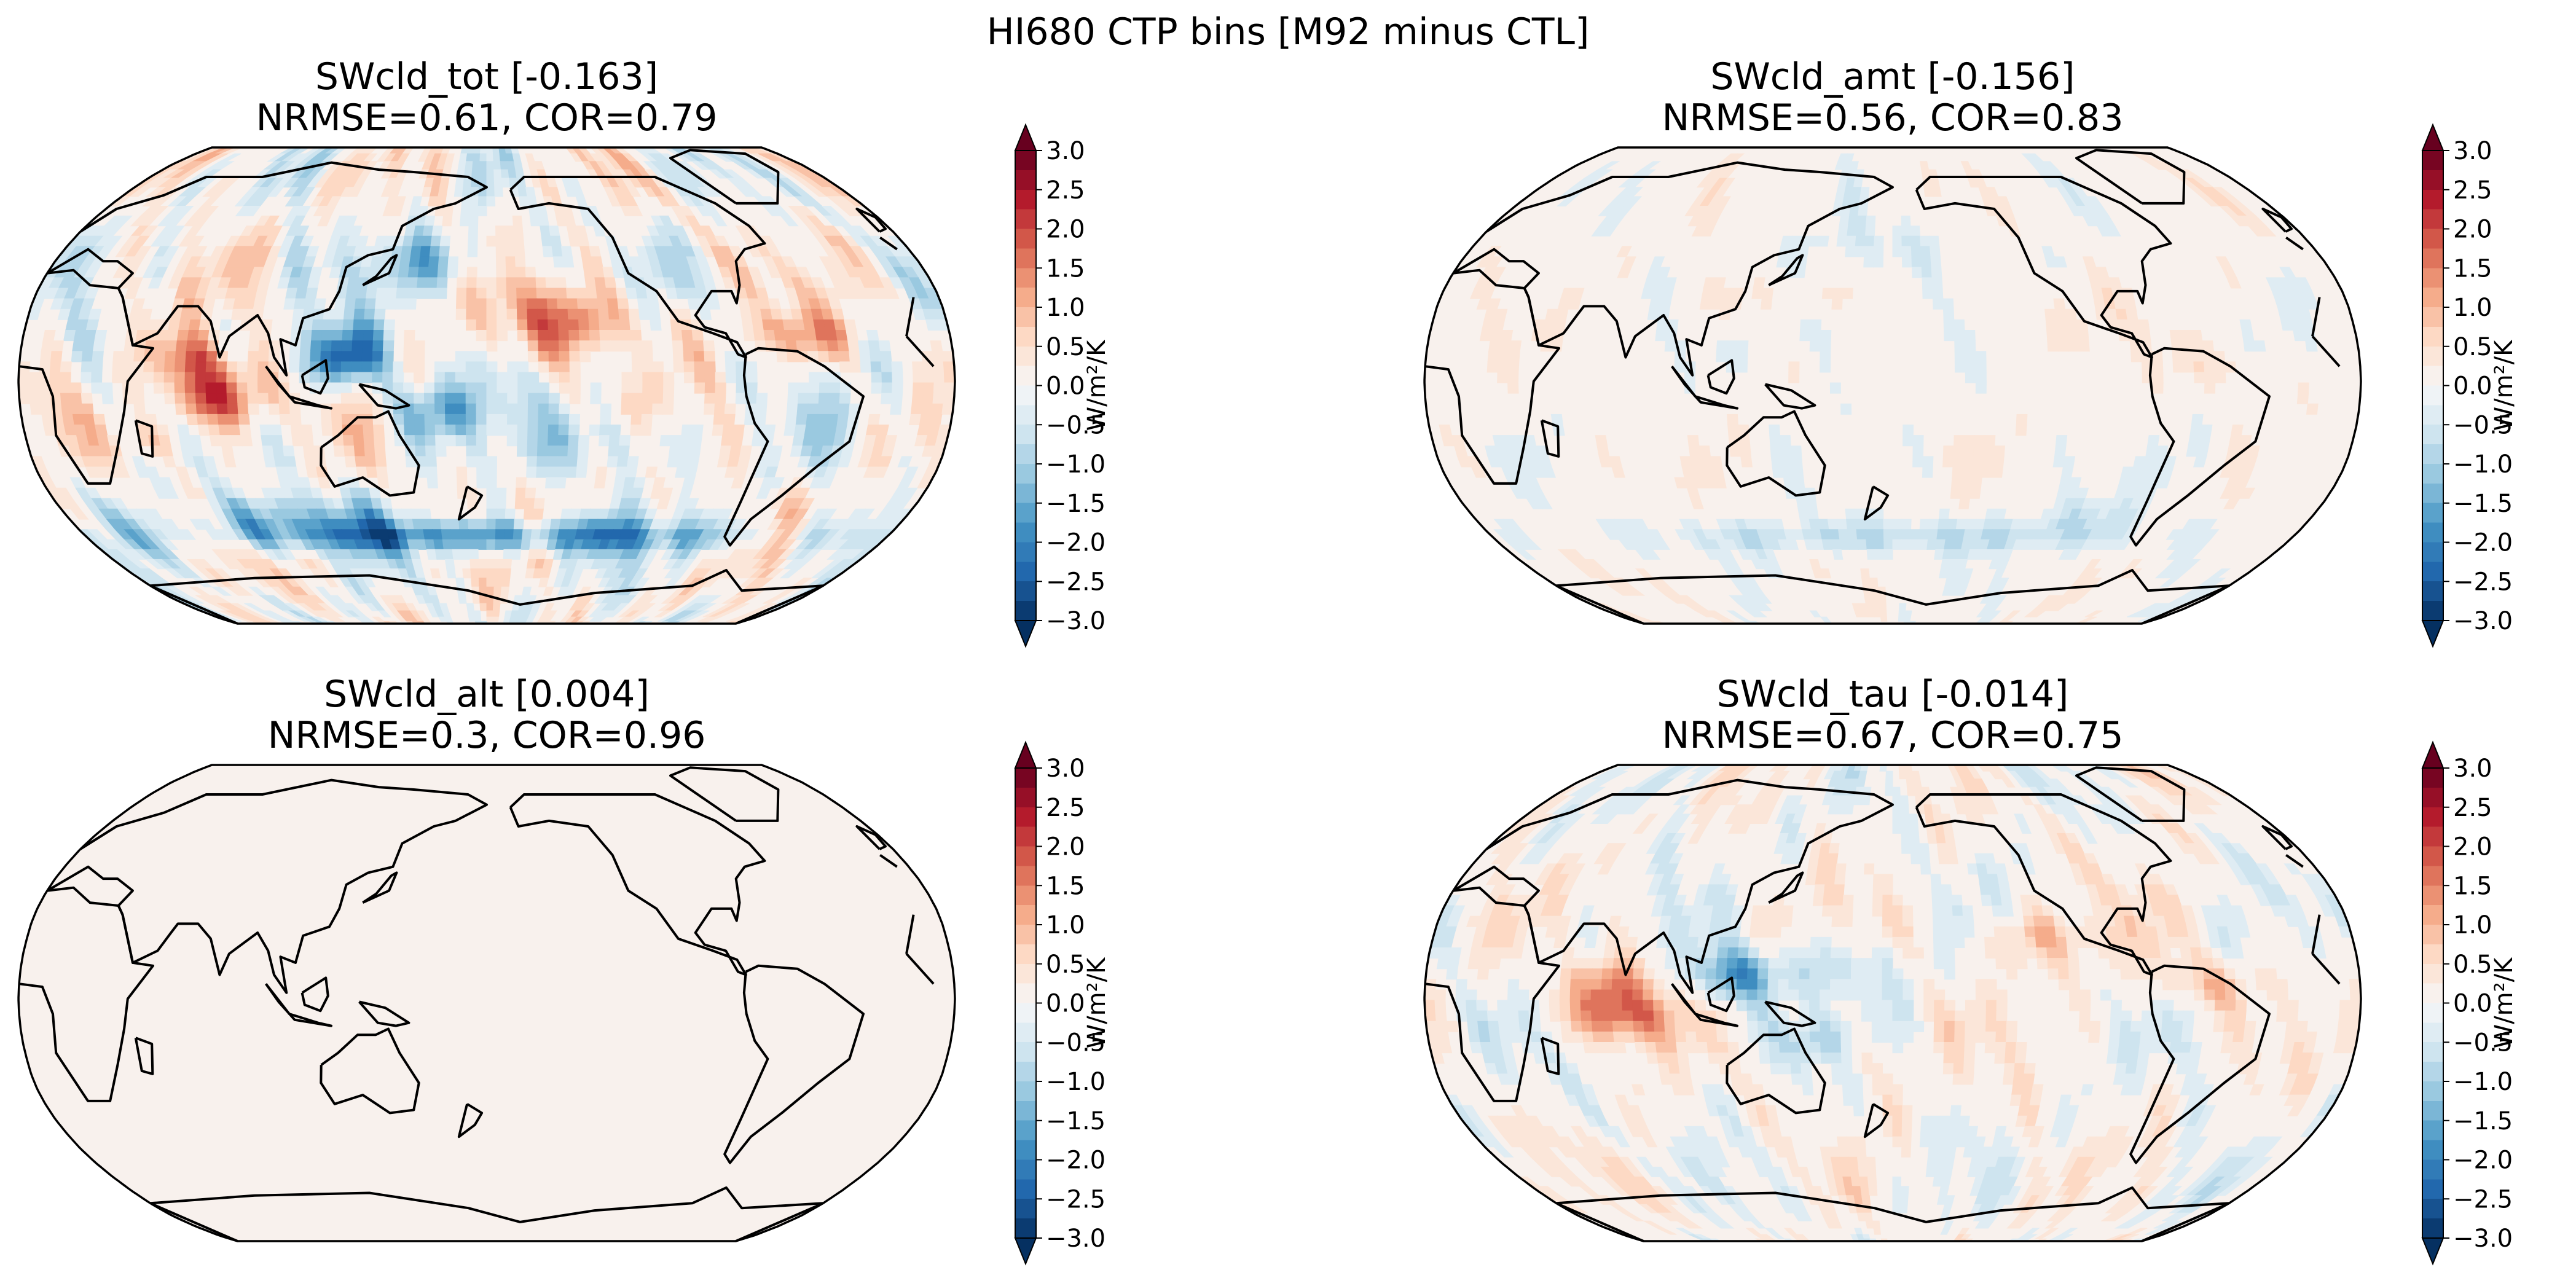  I want to click on panel-title-SWcld_tau: SWcld_tau [-0.014], so click(1893, 694).